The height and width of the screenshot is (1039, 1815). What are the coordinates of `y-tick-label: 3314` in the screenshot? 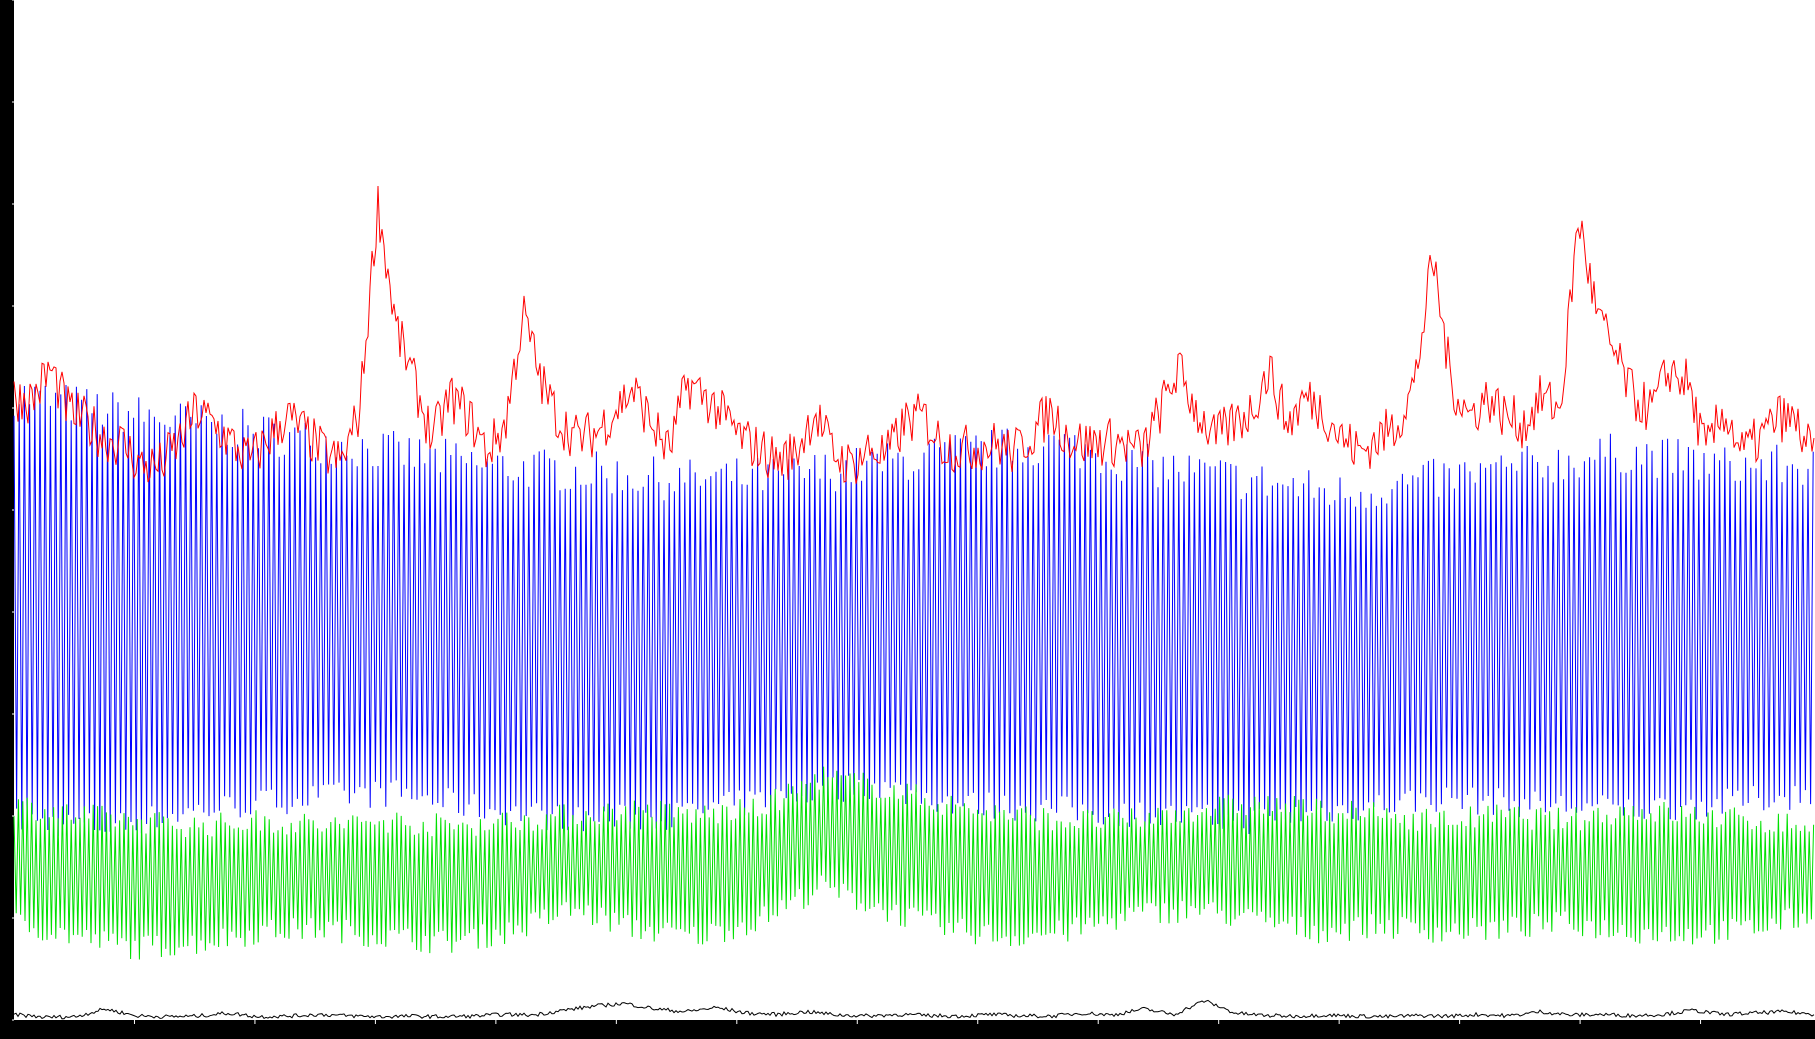 It's located at (7, 101).